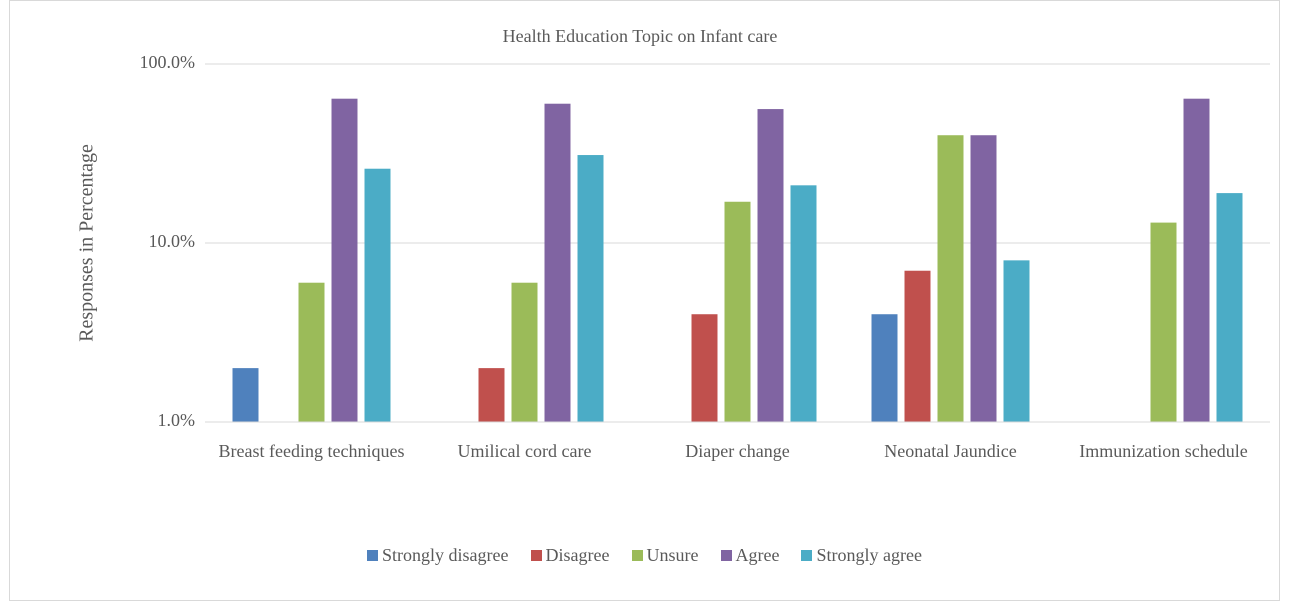  I want to click on legend-label: Strongly agree, so click(869, 555).